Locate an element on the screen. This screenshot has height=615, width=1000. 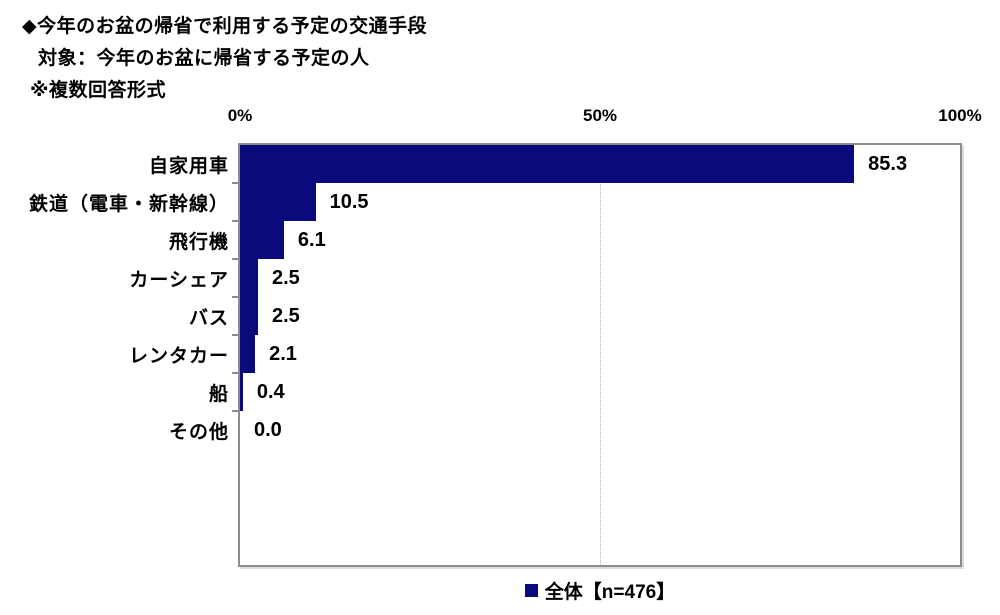
category-label: 飛行機 is located at coordinates (198, 242).